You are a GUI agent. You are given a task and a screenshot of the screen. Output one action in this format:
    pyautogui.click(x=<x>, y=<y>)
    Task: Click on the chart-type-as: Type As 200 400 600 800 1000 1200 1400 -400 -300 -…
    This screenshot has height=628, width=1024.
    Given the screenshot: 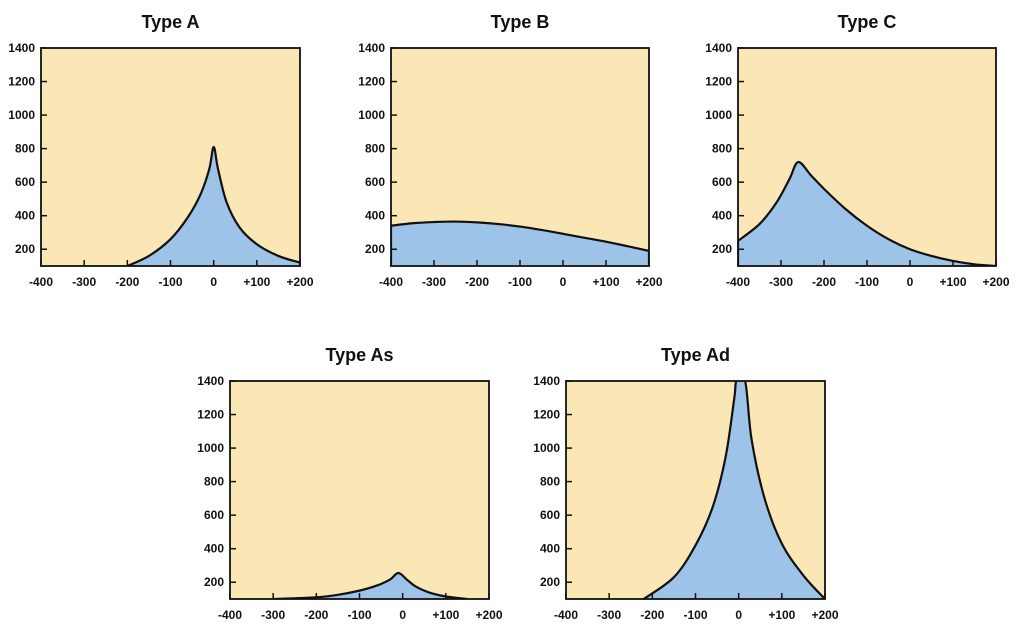 What is the action you would take?
    pyautogui.click(x=350, y=483)
    